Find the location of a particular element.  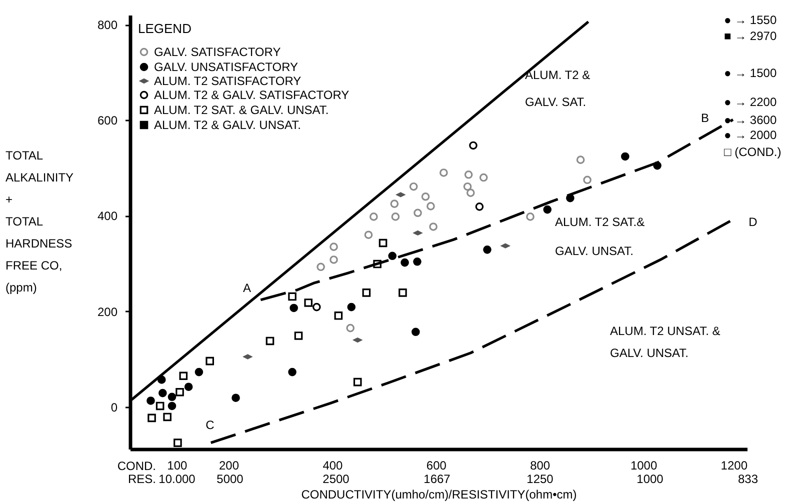

annotation: B is located at coordinates (705, 118).